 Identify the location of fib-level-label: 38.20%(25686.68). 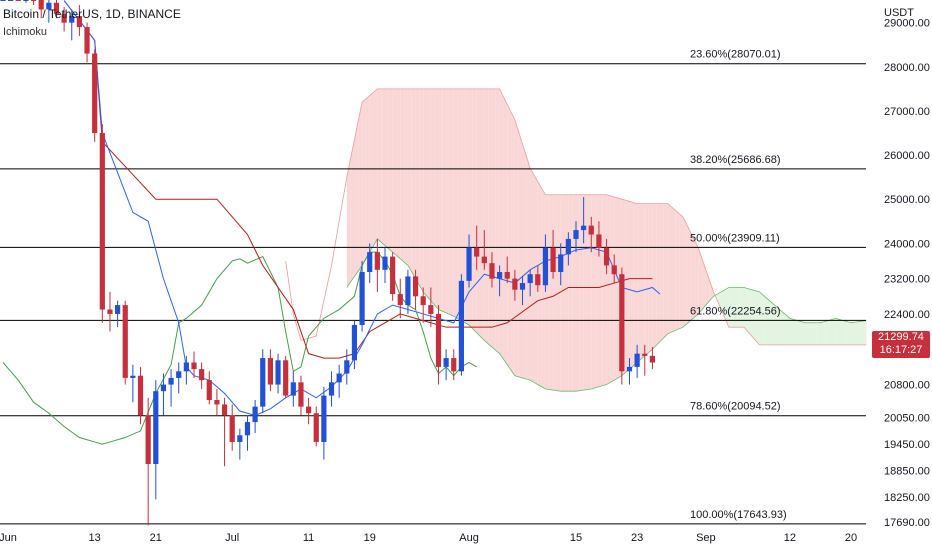
(735, 160).